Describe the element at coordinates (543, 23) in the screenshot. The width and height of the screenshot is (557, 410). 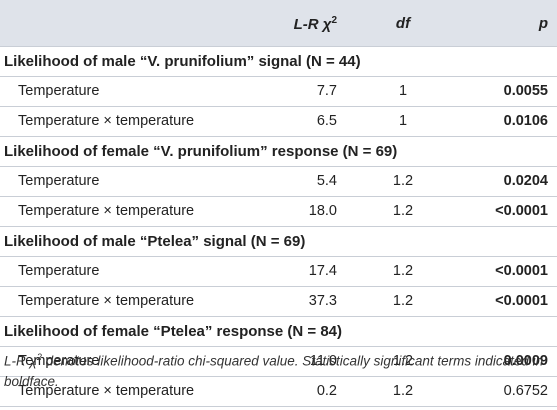
I see `header-p: p` at that location.